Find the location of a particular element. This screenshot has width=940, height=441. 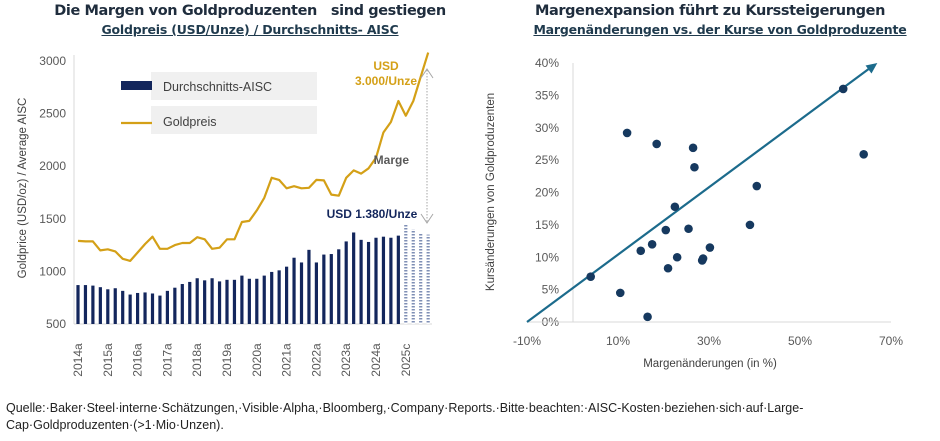

left-y-tick-label: 3000 is located at coordinates (52, 61).